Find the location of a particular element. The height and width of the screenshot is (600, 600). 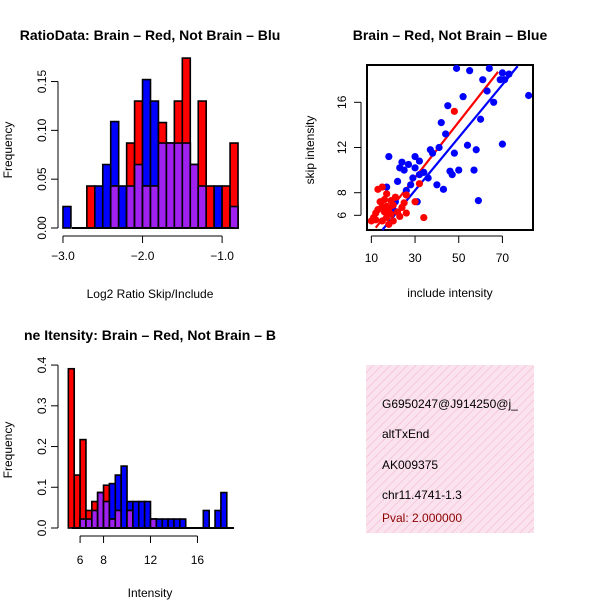

event-info-background is located at coordinates (450, 449).